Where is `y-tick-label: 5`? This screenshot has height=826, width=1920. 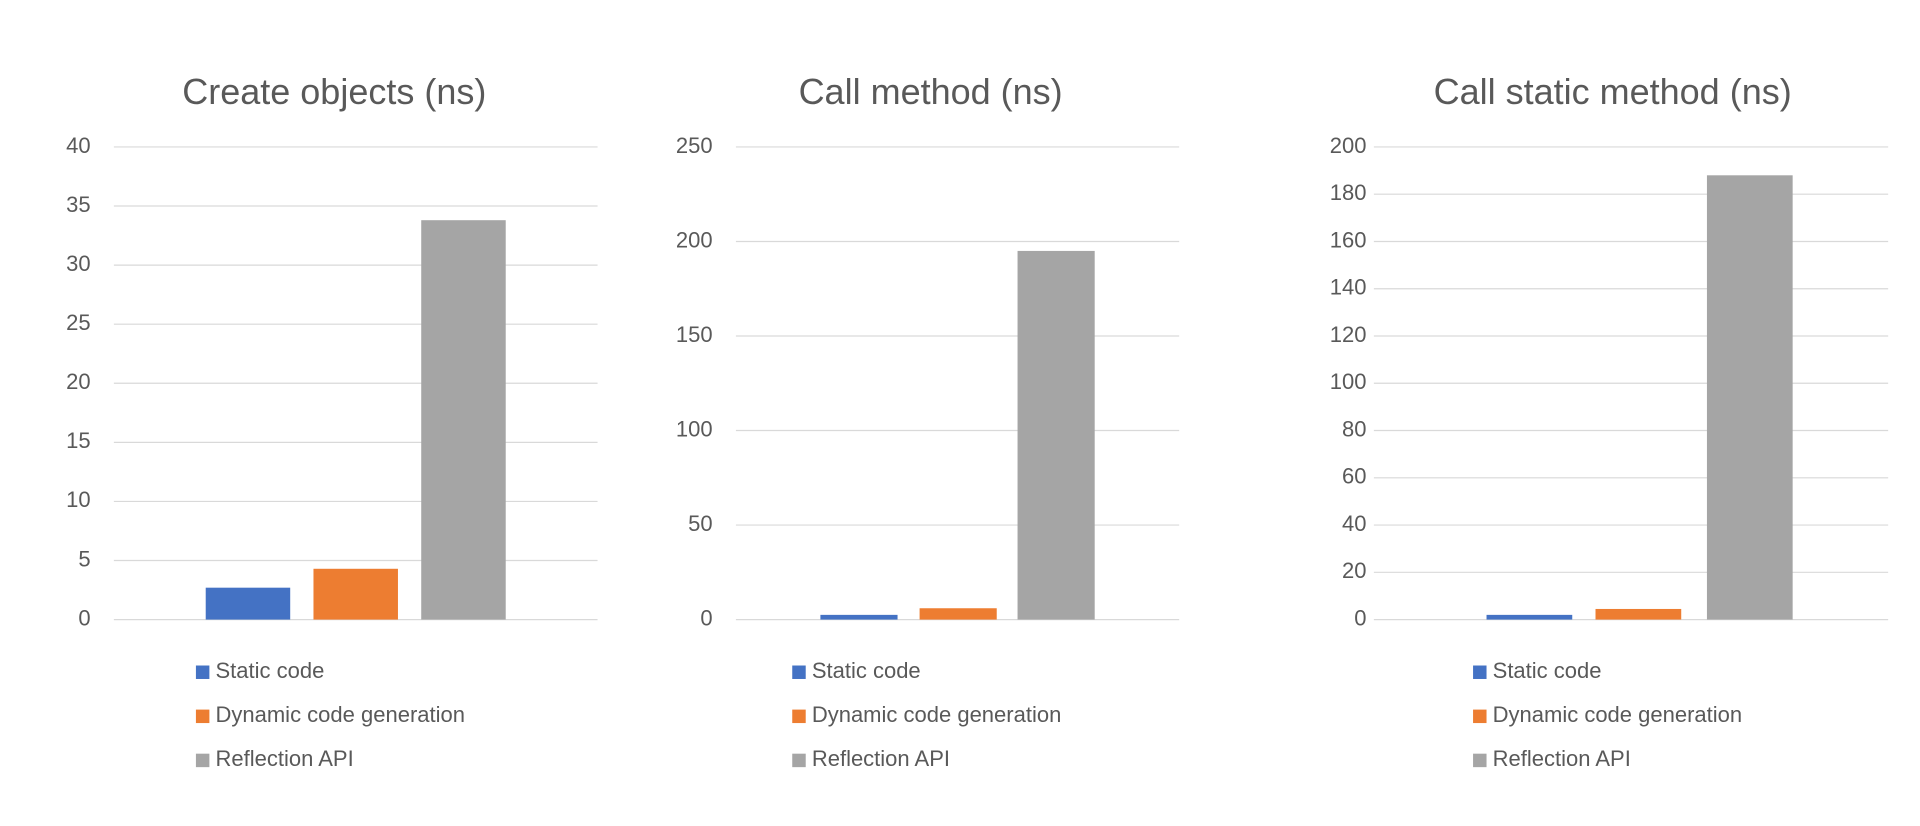
y-tick-label: 5 is located at coordinates (84, 558).